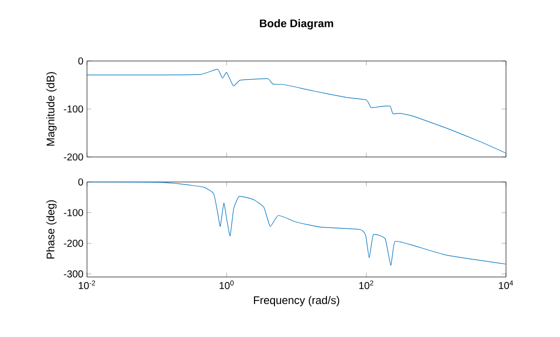 This screenshot has height=337, width=560. What do you see at coordinates (297, 301) in the screenshot?
I see `x-axis-title: Frequency (rad/s)` at bounding box center [297, 301].